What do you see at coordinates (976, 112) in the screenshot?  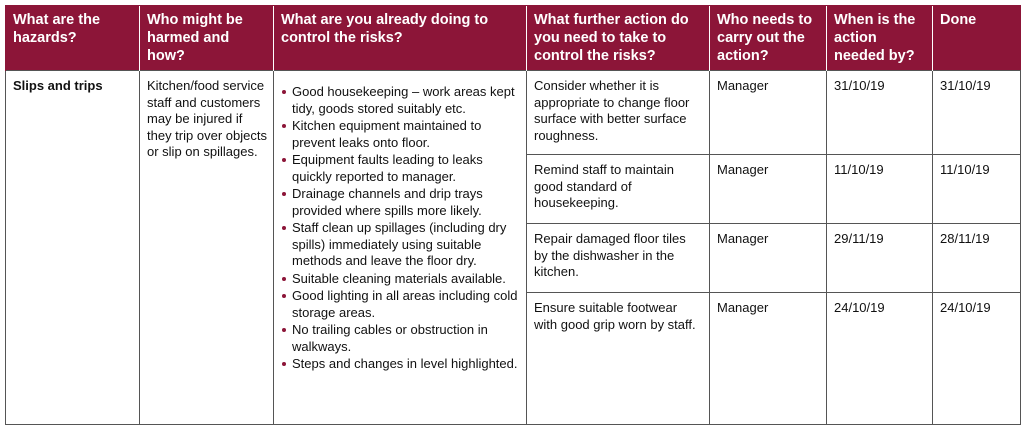 I see `done-cell: 31/10/19` at bounding box center [976, 112].